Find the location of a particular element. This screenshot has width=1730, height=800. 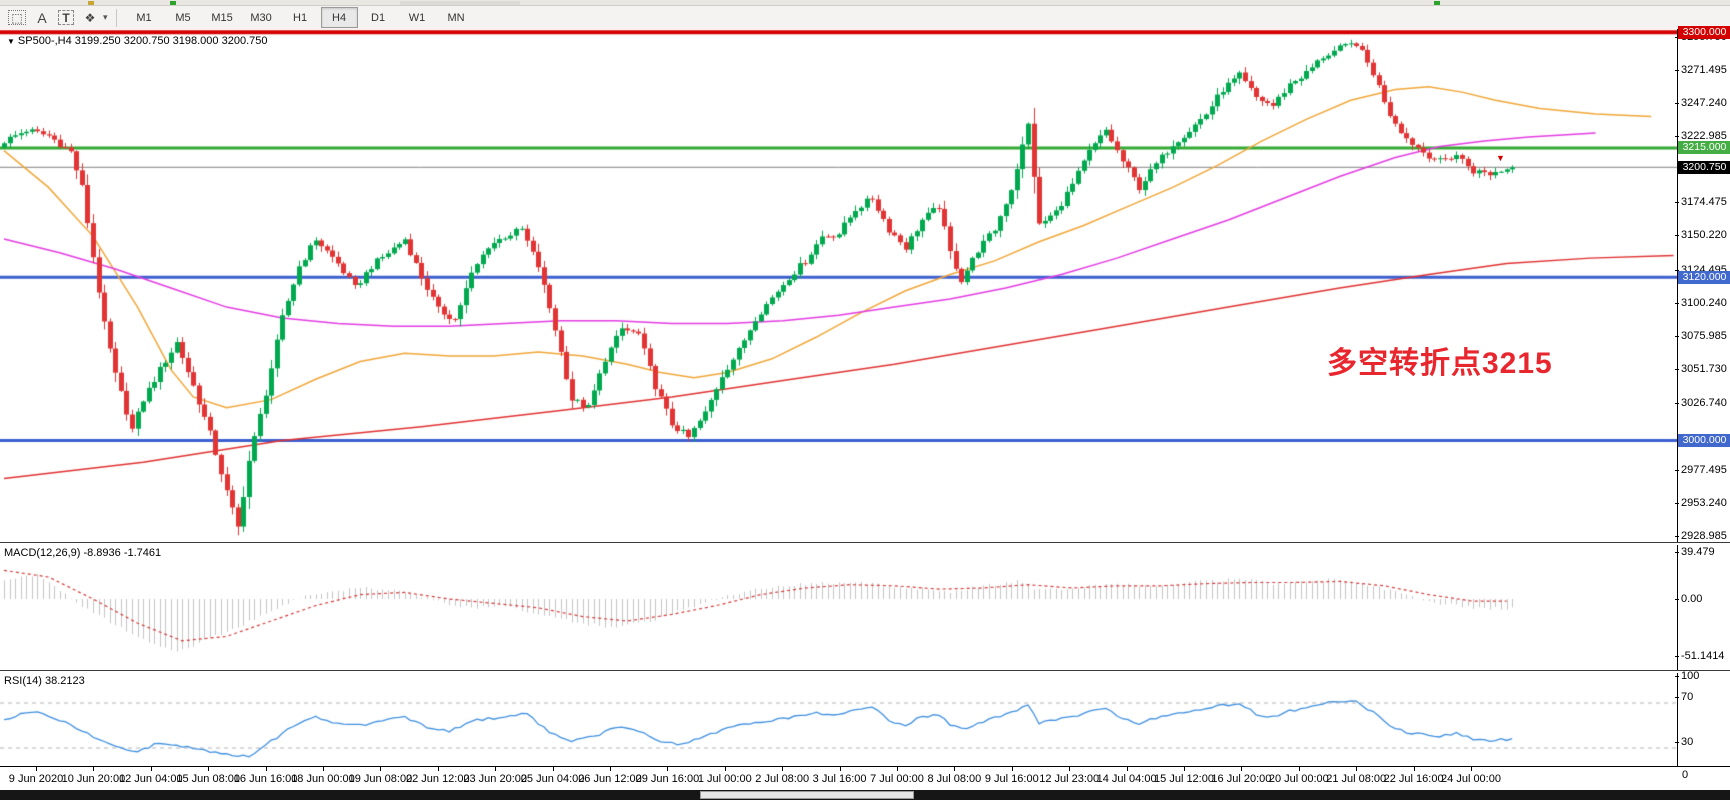

drawing-and-timeframe-toolbar: ⬚ A T ❖ ▾ M1 M5 M15 M30 H1 H4 D1 W1 MN is located at coordinates (865, 18).